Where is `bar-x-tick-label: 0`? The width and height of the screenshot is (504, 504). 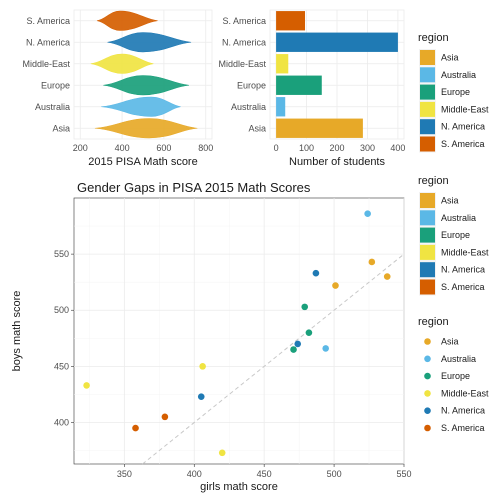 bar-x-tick-label: 0 is located at coordinates (276, 148).